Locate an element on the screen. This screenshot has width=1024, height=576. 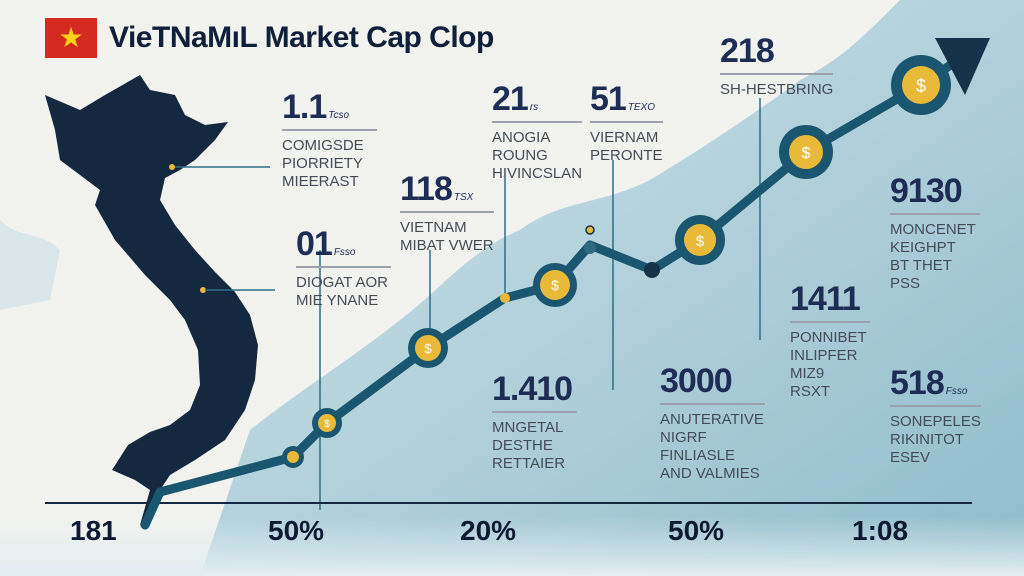
stat-label: DESTHE is located at coordinates (522, 445).